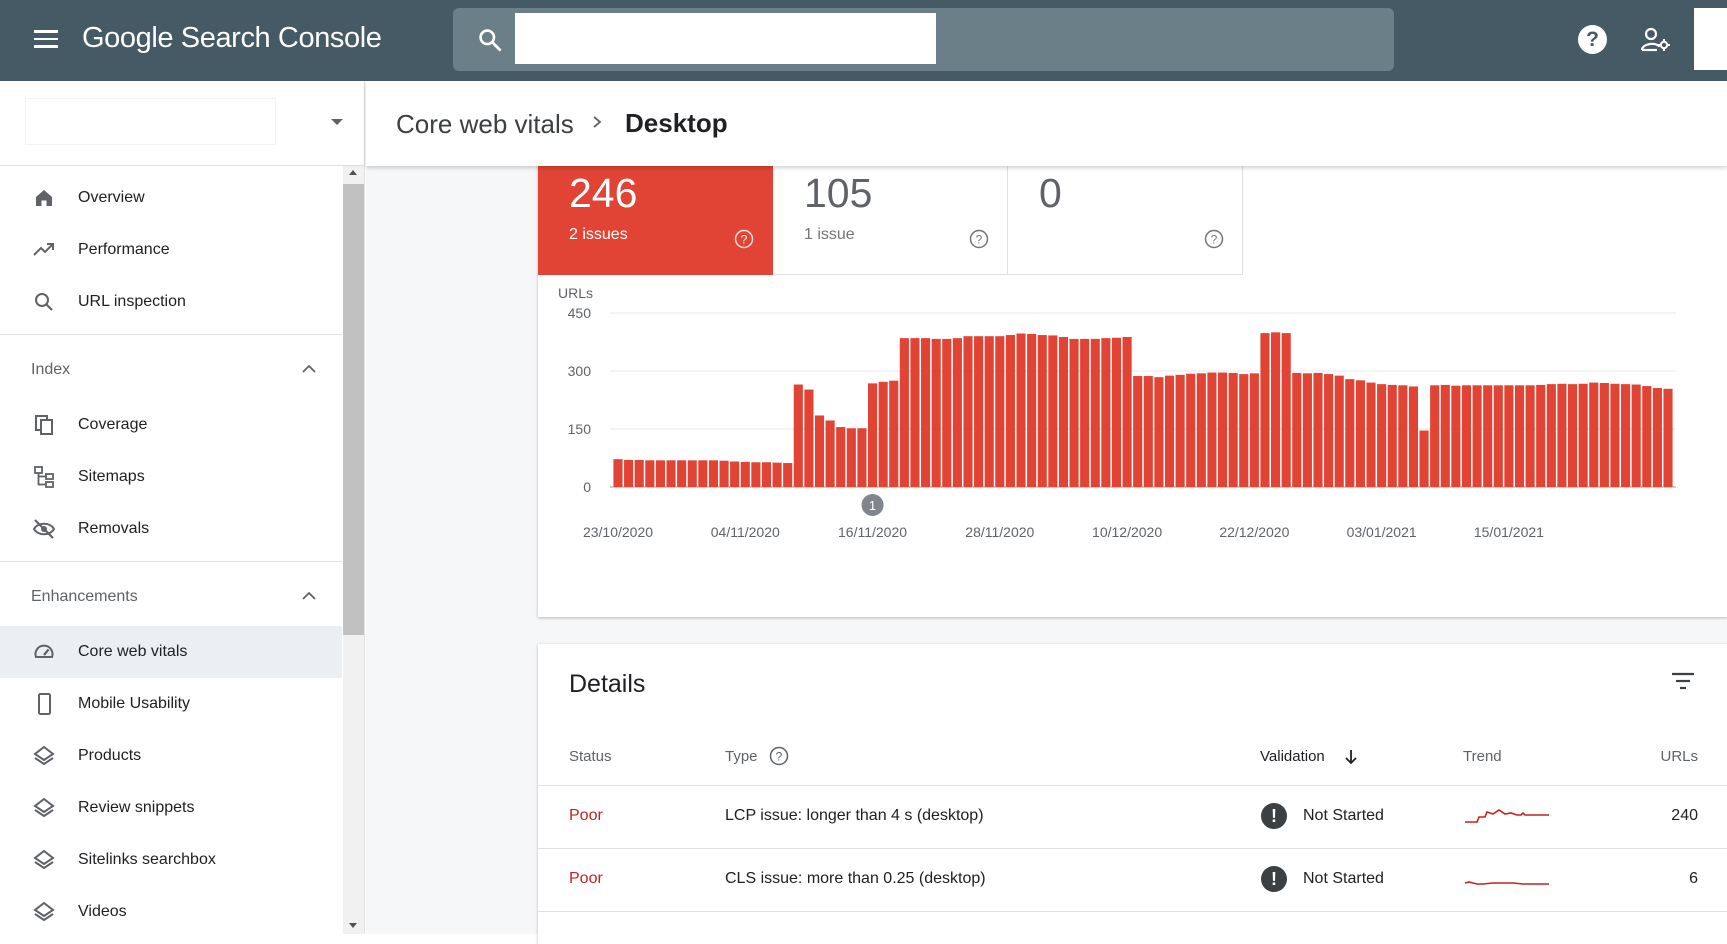 This screenshot has height=944, width=1727. Describe the element at coordinates (337, 122) in the screenshot. I see `dropdown-caret-icon` at that location.